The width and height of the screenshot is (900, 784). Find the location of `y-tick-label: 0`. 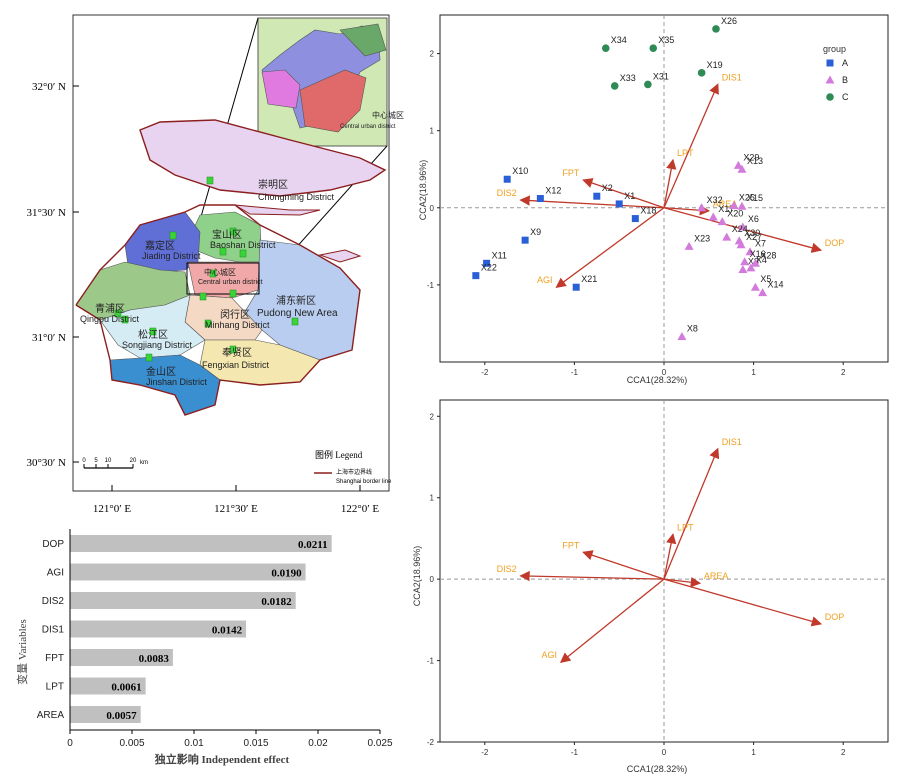

y-tick-label: 0 is located at coordinates (432, 208).